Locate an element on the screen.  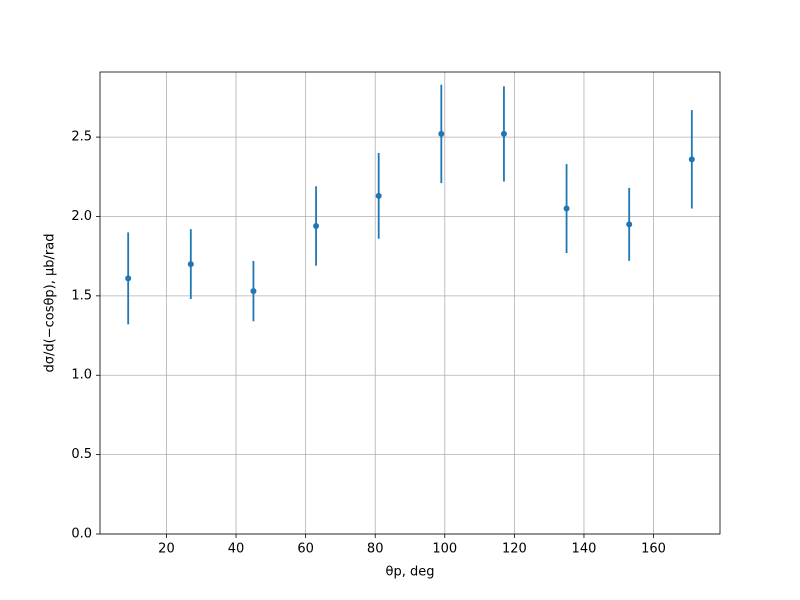
x-tick-label: 80 is located at coordinates (375, 549).